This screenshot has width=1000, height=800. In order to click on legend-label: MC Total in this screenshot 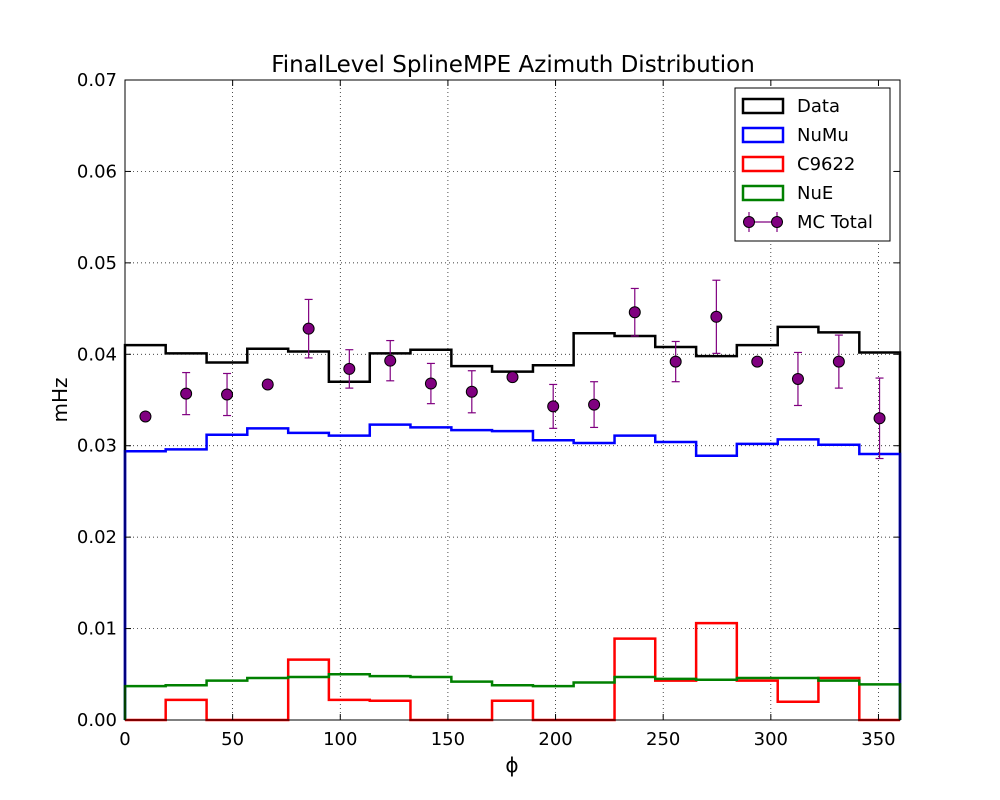, I will do `click(835, 222)`.